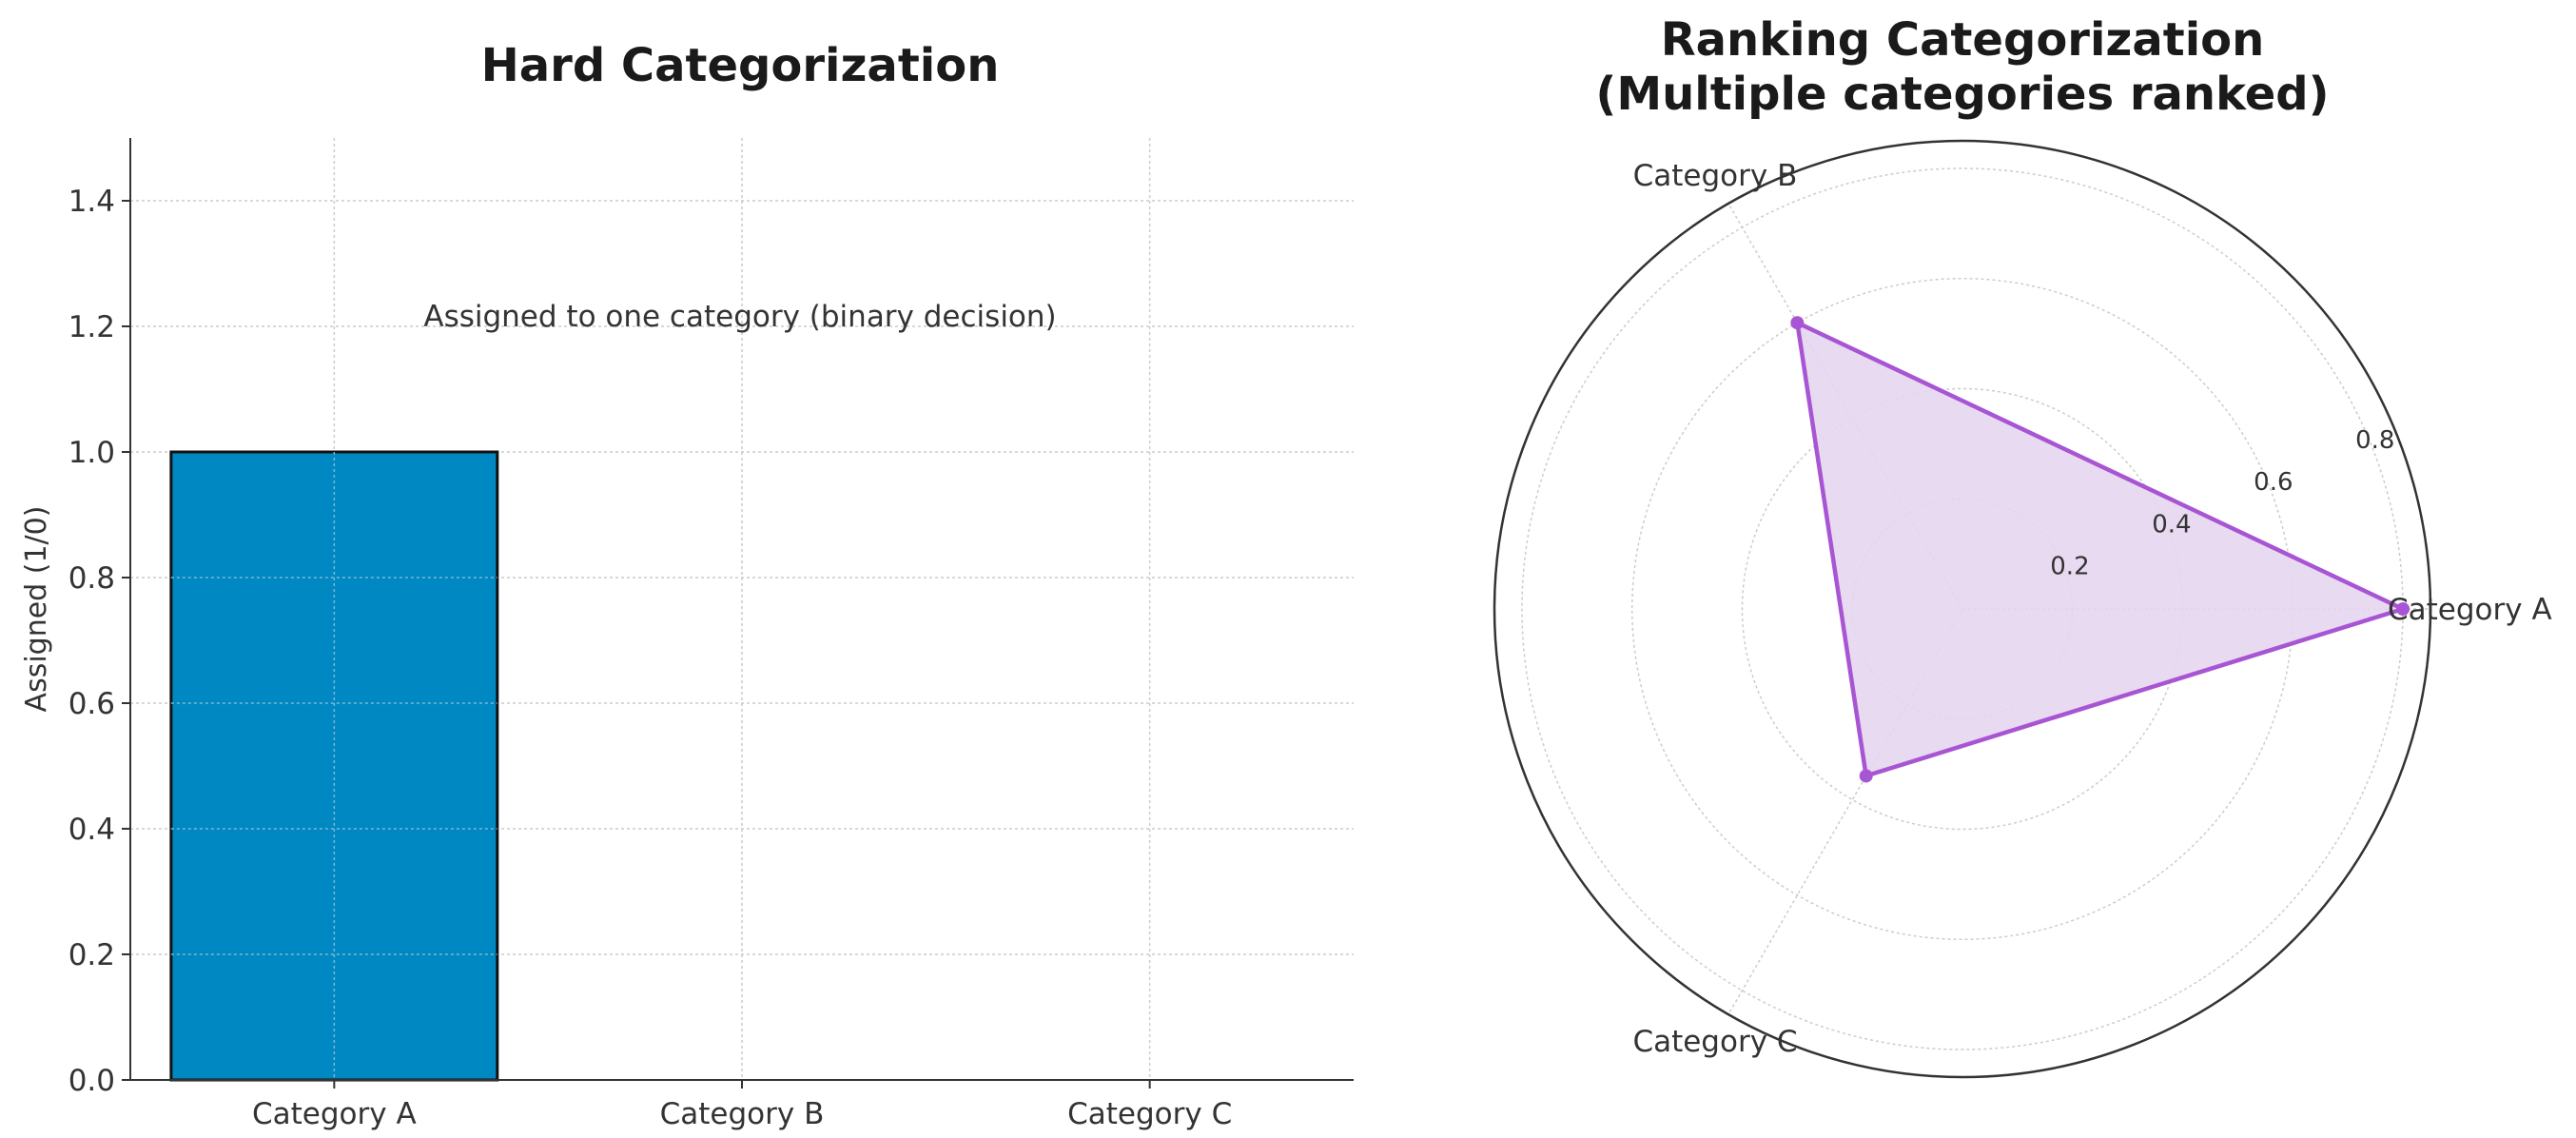 The image size is (2576, 1138). I want to click on bar-y-tick-label: 0.4, so click(92, 830).